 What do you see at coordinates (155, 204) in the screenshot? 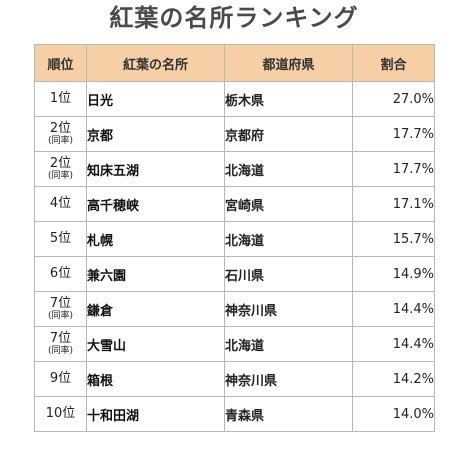
I see `spot-name: 高千穂峡` at bounding box center [155, 204].